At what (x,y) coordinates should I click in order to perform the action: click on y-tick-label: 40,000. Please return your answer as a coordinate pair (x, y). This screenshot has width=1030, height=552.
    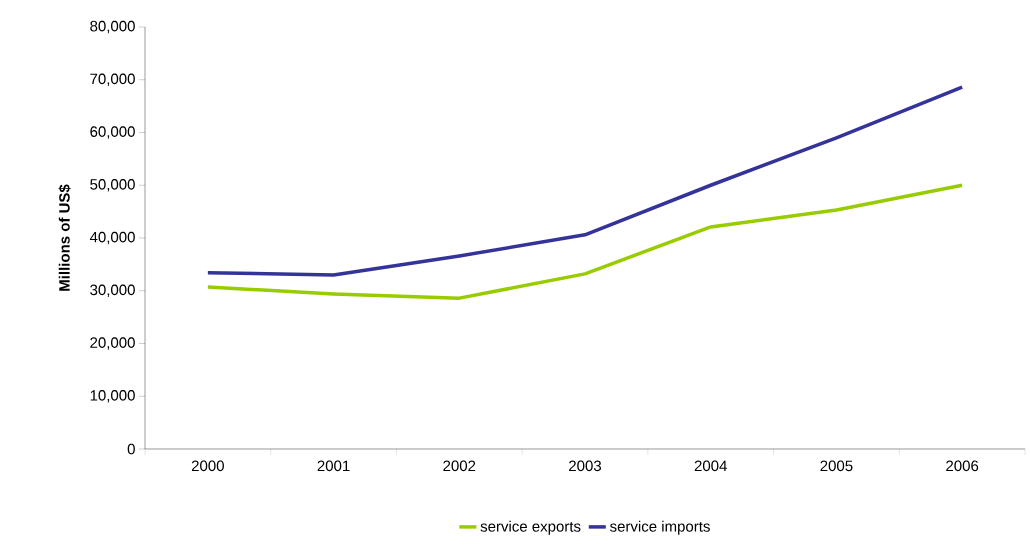
    Looking at the image, I should click on (112, 238).